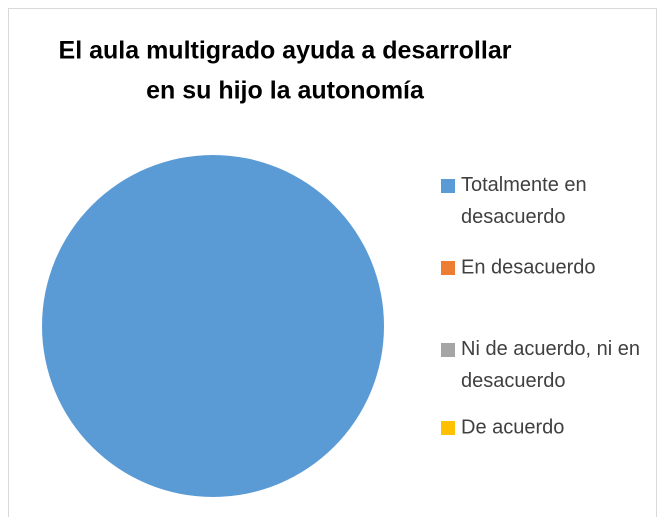 This screenshot has height=517, width=657. What do you see at coordinates (550, 349) in the screenshot?
I see `legend-line: Ni de acuerdo, ni en` at bounding box center [550, 349].